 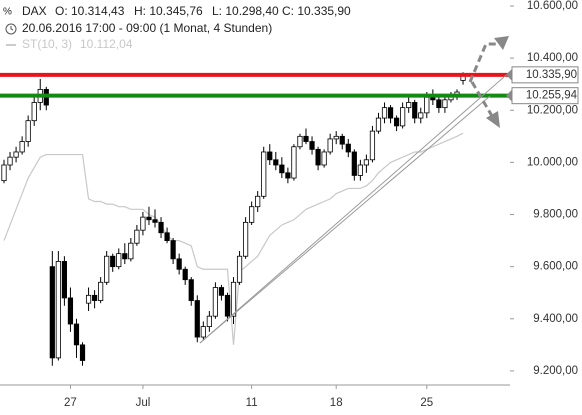 What do you see at coordinates (90, 11) in the screenshot?
I see `ohlc-open: O: 10.314,43` at bounding box center [90, 11].